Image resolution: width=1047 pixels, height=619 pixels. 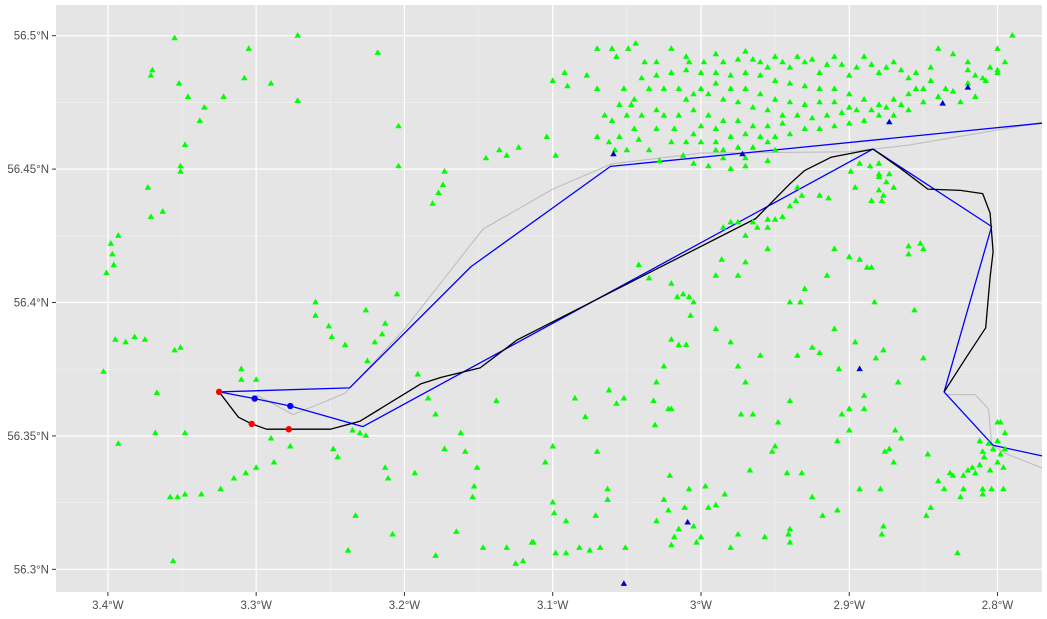 I want to click on red-waypoint-dot, so click(x=288, y=429).